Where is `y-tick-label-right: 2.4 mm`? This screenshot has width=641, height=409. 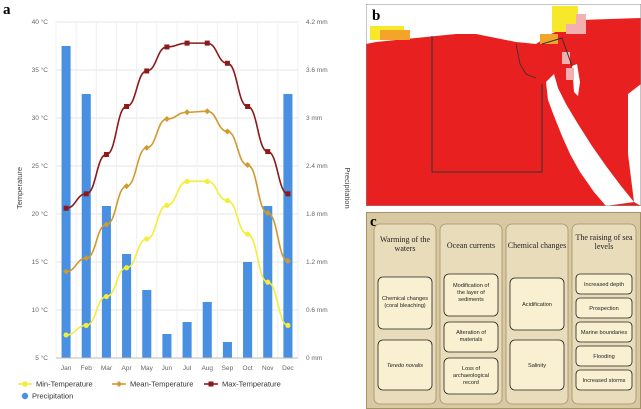
y-tick-label-right: 2.4 mm is located at coordinates (317, 166).